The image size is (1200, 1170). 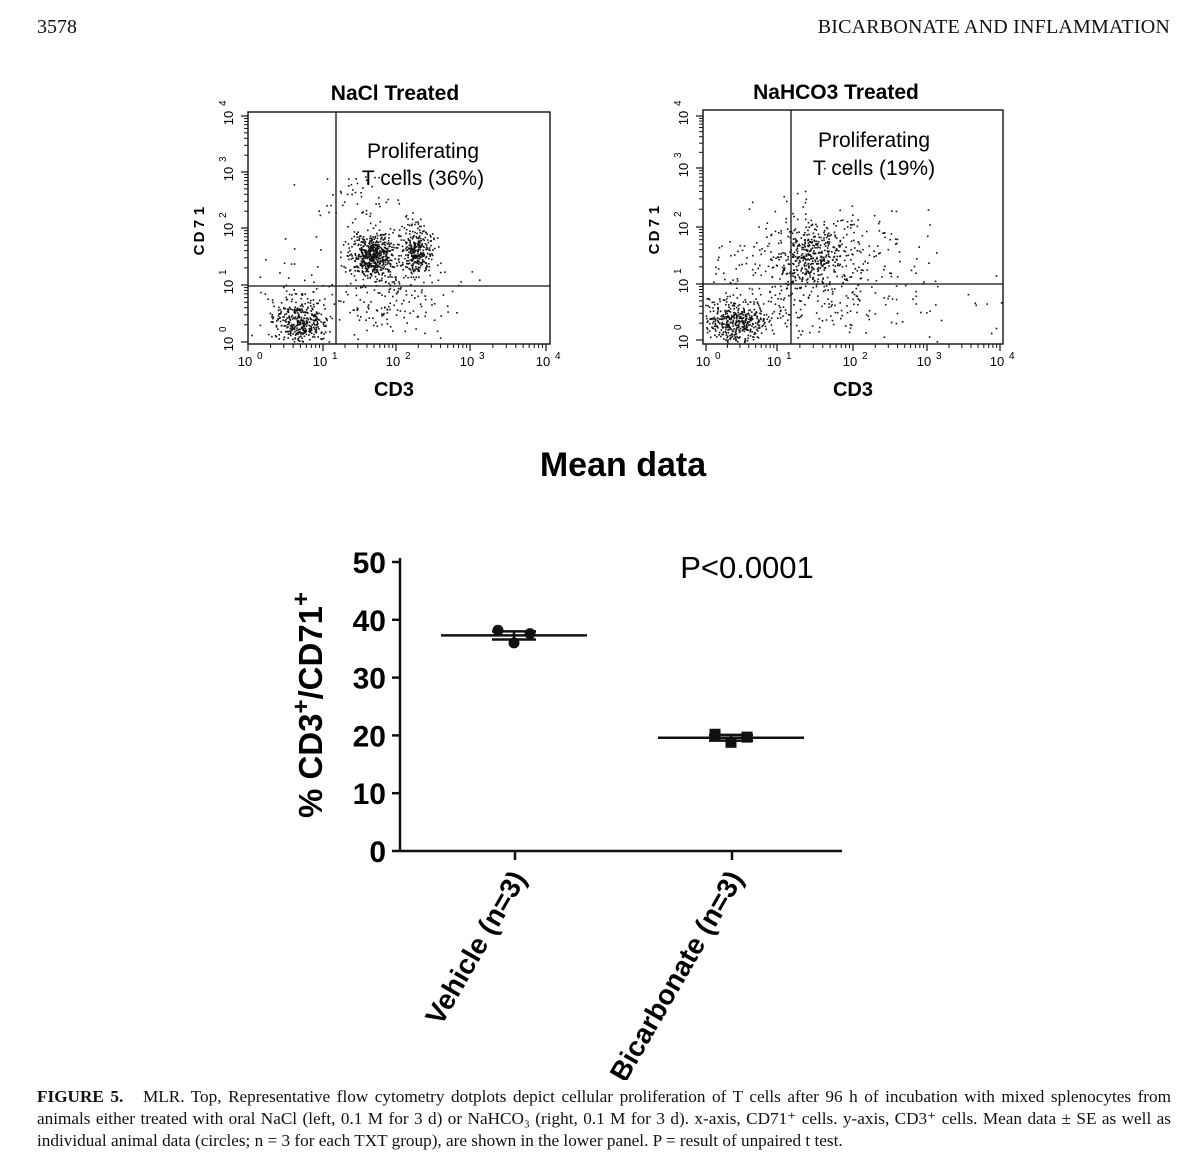 I want to click on flow-plot-title: NaHCO3 Treated, so click(x=836, y=92).